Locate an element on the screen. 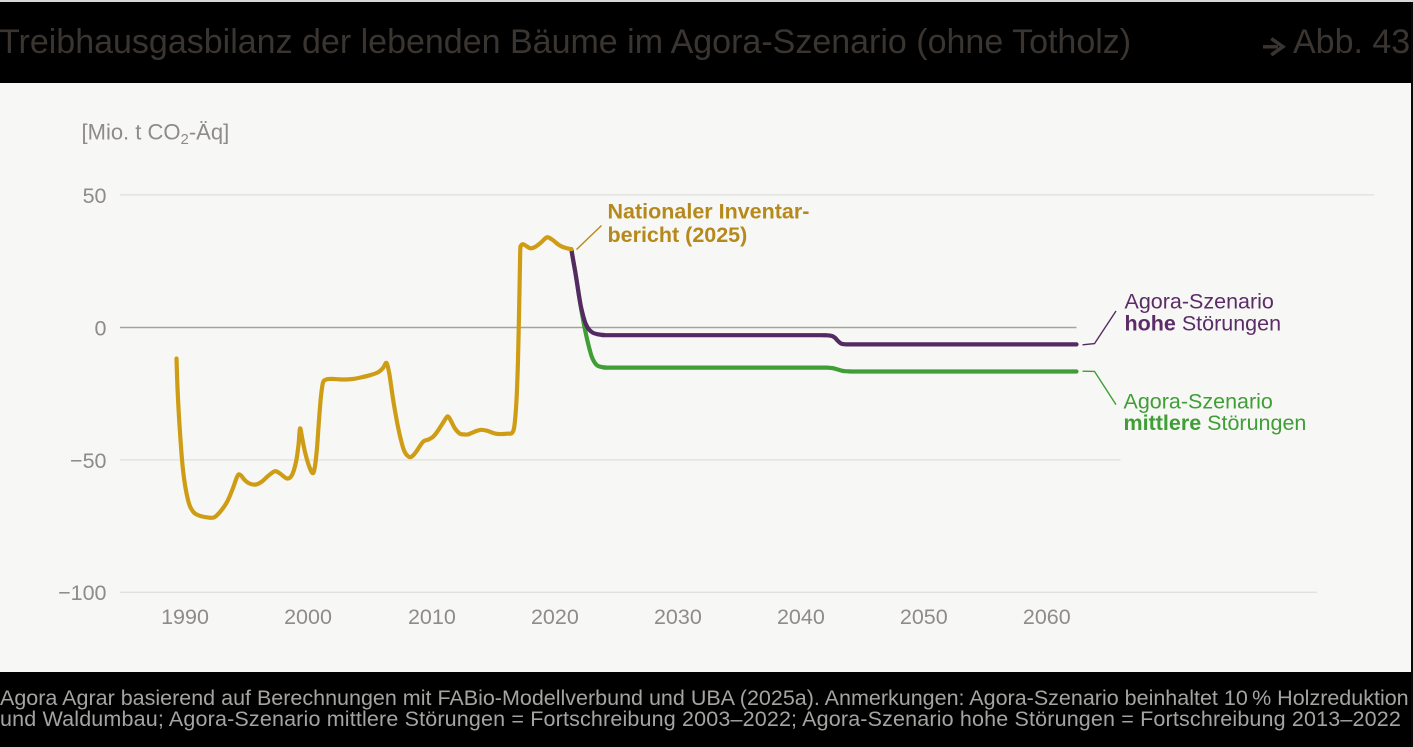  svg-text: hohe Störungen is located at coordinates (1203, 323).